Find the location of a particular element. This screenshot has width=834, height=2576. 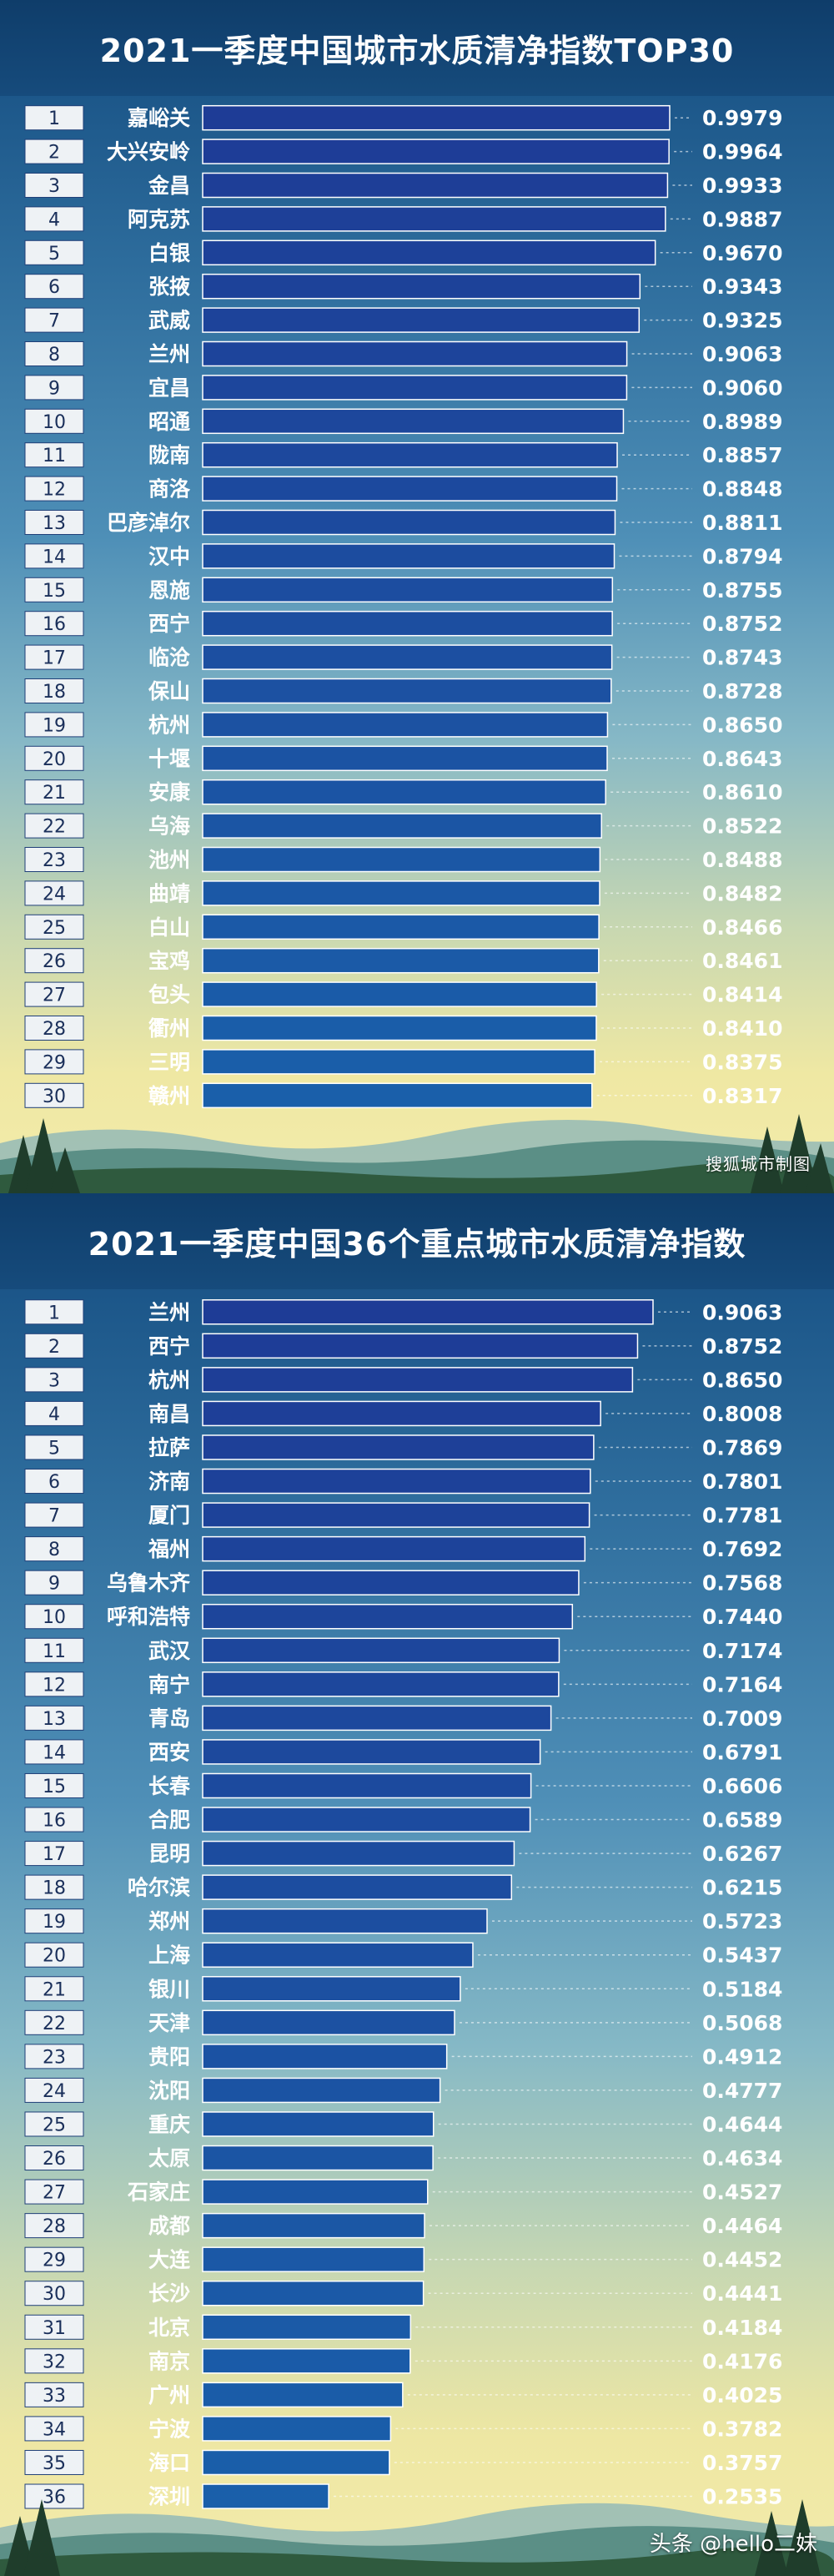

value-label: 0.5437 is located at coordinates (742, 1956).